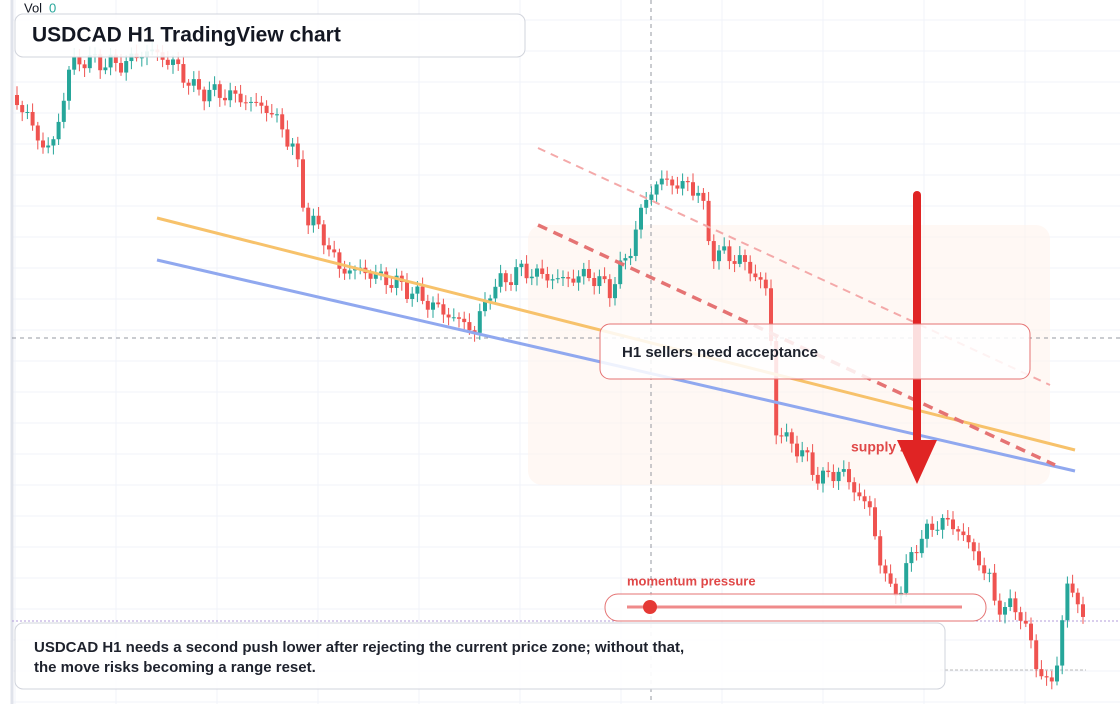 This screenshot has width=1120, height=704. What do you see at coordinates (917, 462) in the screenshot?
I see `arrow-head` at bounding box center [917, 462].